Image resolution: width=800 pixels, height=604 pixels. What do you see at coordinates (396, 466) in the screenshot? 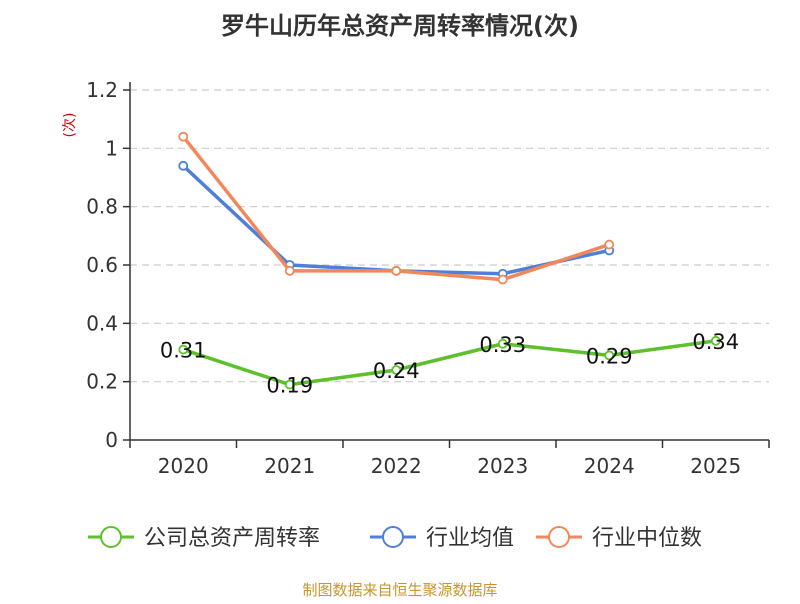
I see `x-tick-label: 2022` at bounding box center [396, 466].